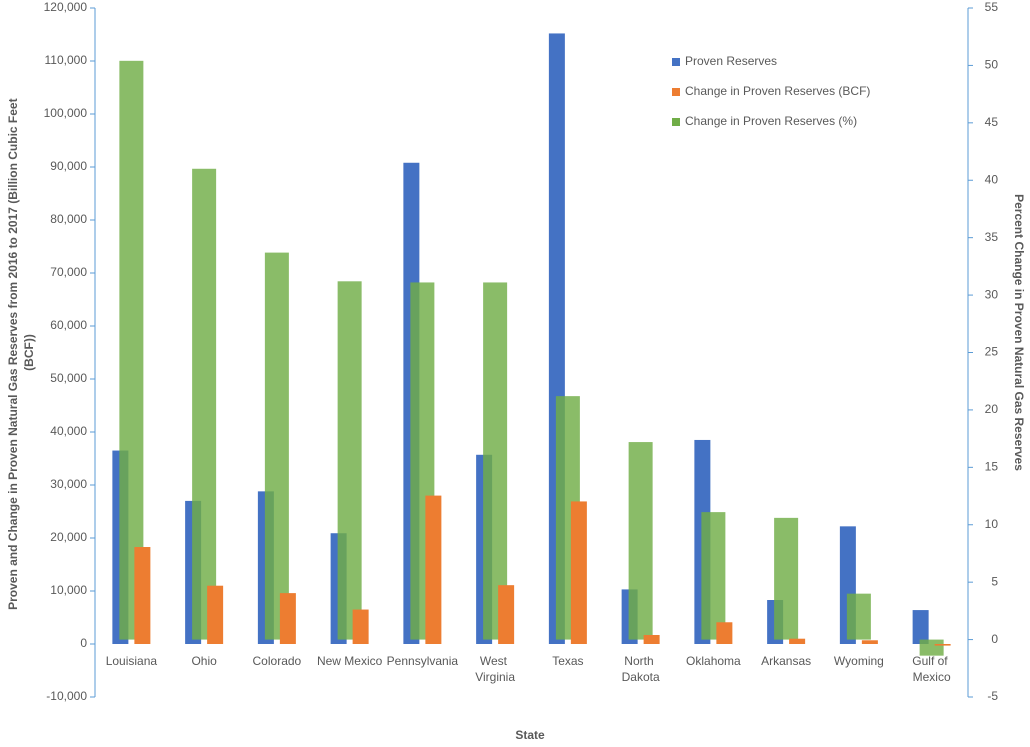  Describe the element at coordinates (992, 696) in the screenshot. I see `y2-tick-label: -5` at that location.